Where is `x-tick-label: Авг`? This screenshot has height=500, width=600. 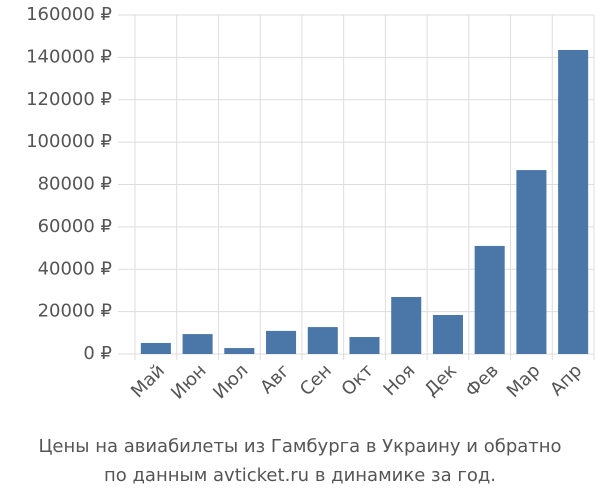
x-tick-label: Авг is located at coordinates (275, 379).